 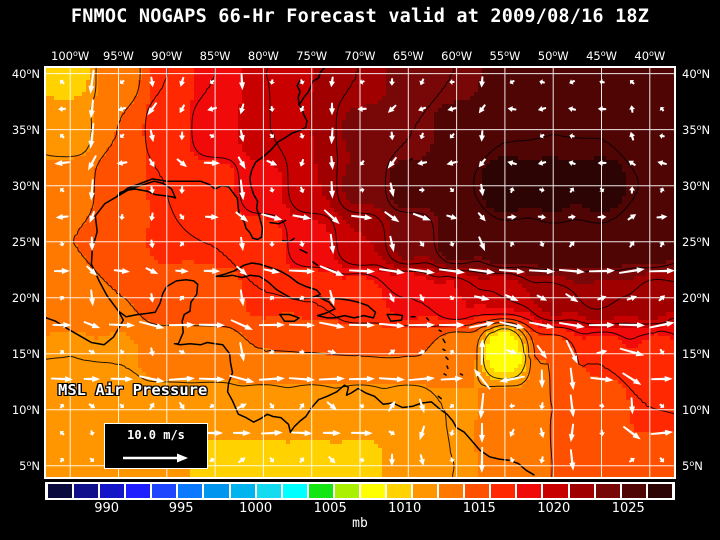 I want to click on longitude-tick: 45oW, so click(x=601, y=56).